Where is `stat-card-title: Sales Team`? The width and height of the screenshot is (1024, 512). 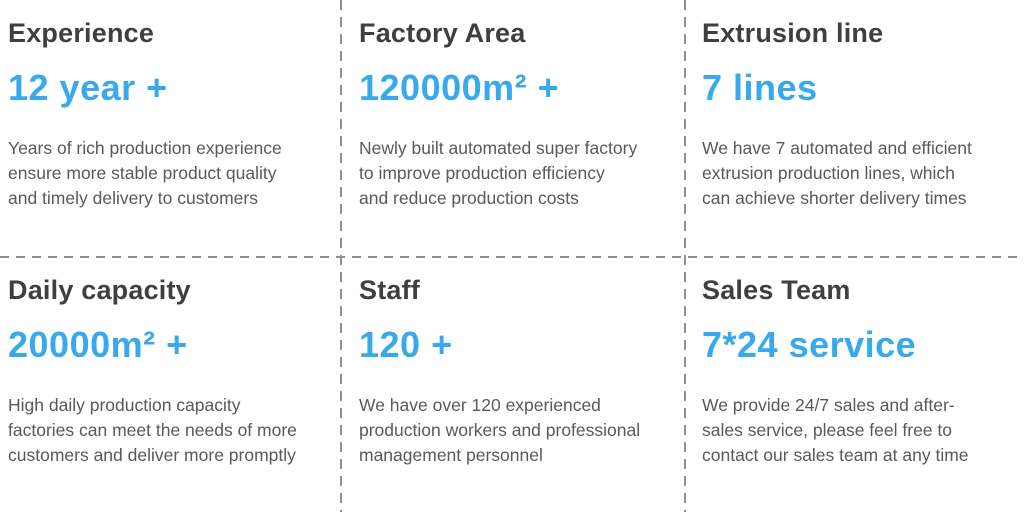 stat-card-title: Sales Team is located at coordinates (776, 290).